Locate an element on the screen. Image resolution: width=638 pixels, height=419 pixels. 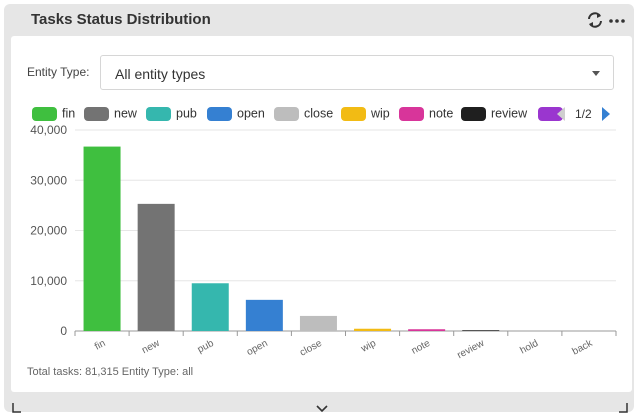
x-tick-label: review is located at coordinates (470, 350).